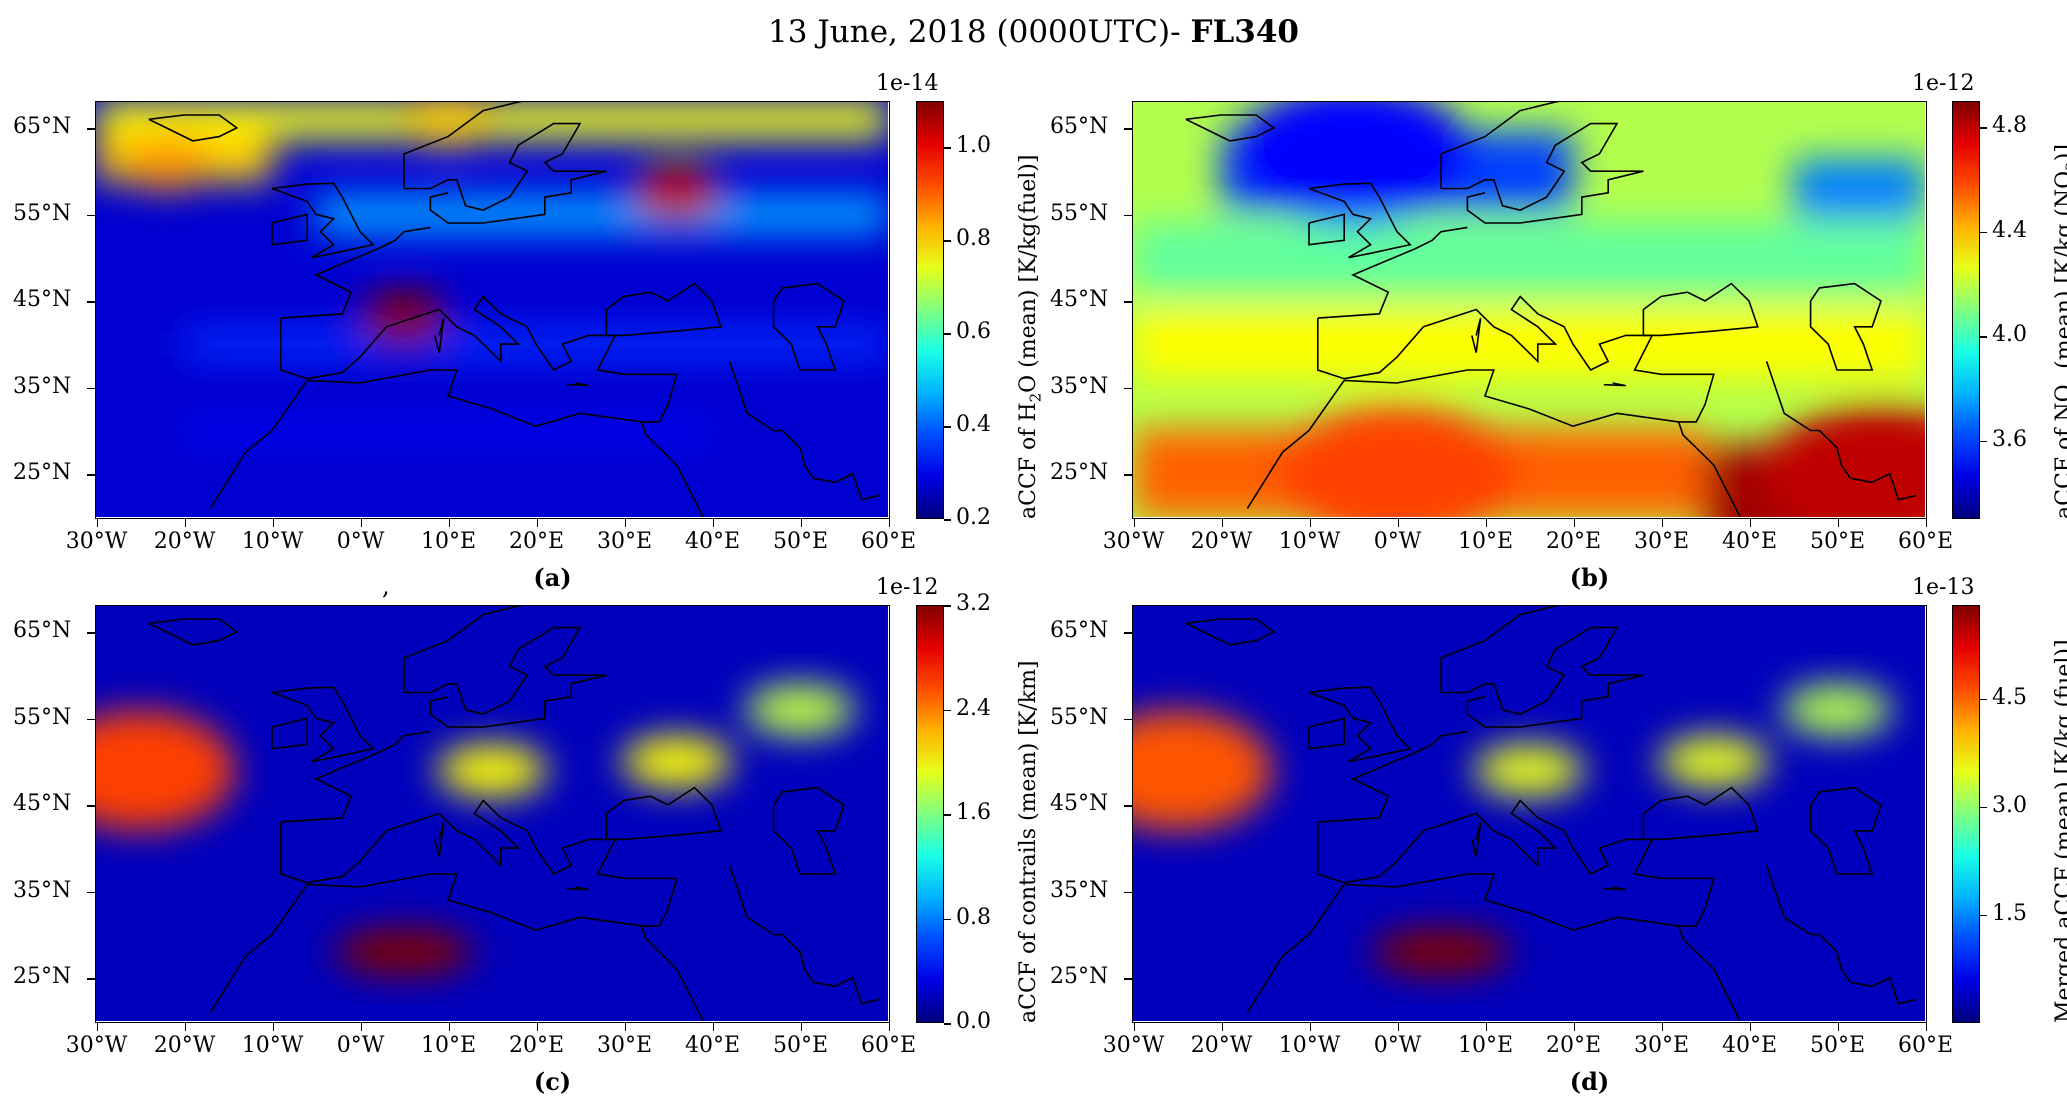  Describe the element at coordinates (800, 709) in the screenshot. I see `panel-c-caspian-plume` at that location.